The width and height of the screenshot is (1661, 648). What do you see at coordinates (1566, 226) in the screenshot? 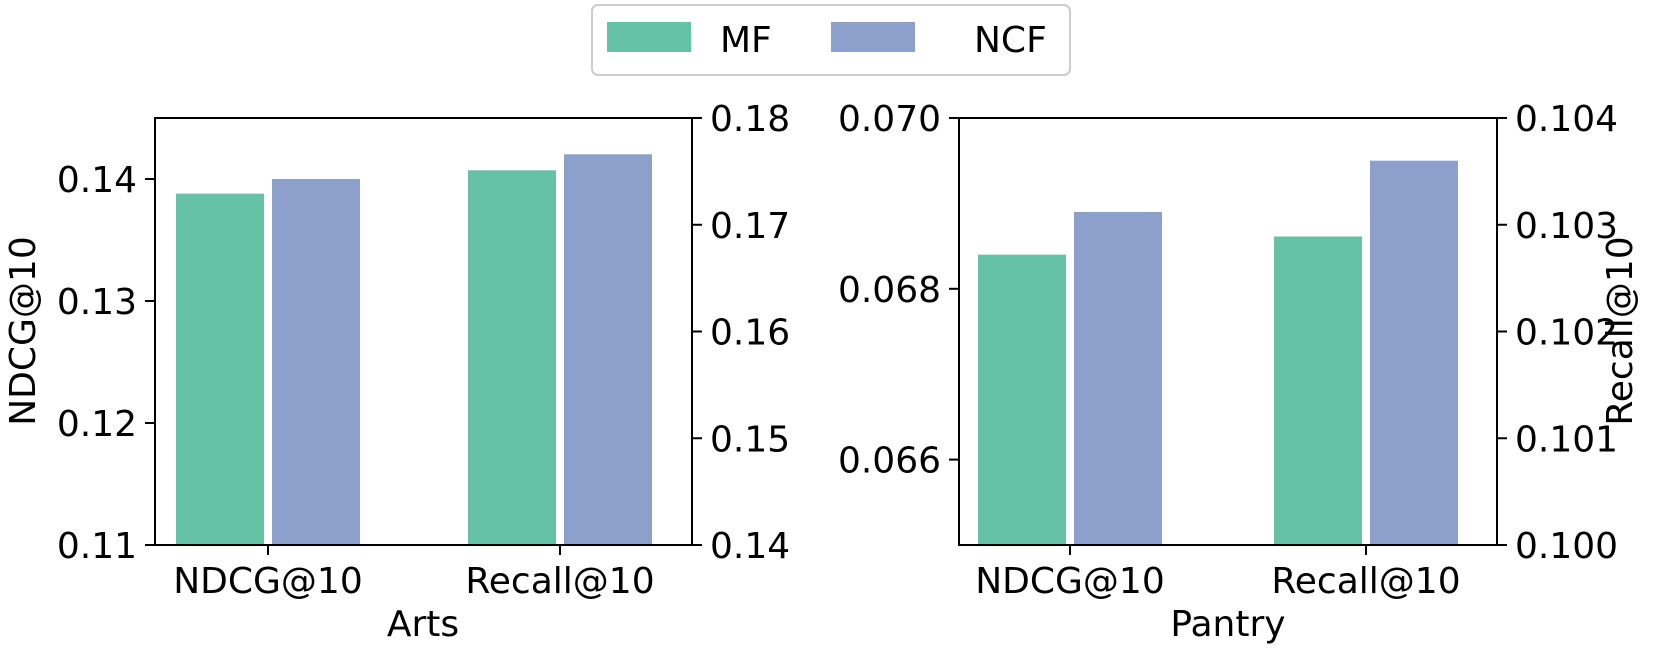
I see `right-tick-label: 0.103` at bounding box center [1566, 226].